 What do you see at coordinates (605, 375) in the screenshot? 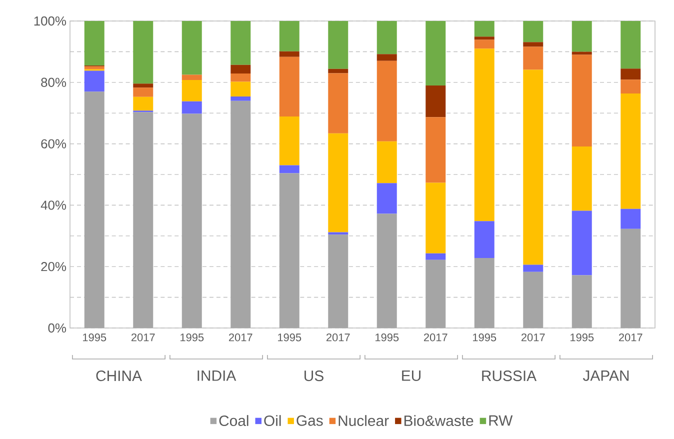
I see `text: JAPAN` at bounding box center [605, 375].